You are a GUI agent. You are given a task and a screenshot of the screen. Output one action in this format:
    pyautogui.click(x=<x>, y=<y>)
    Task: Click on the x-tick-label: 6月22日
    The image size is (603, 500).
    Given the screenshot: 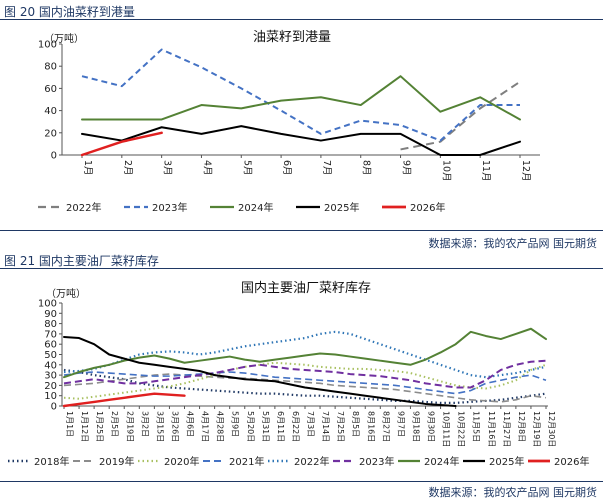 What is the action you would take?
    pyautogui.click(x=295, y=426)
    